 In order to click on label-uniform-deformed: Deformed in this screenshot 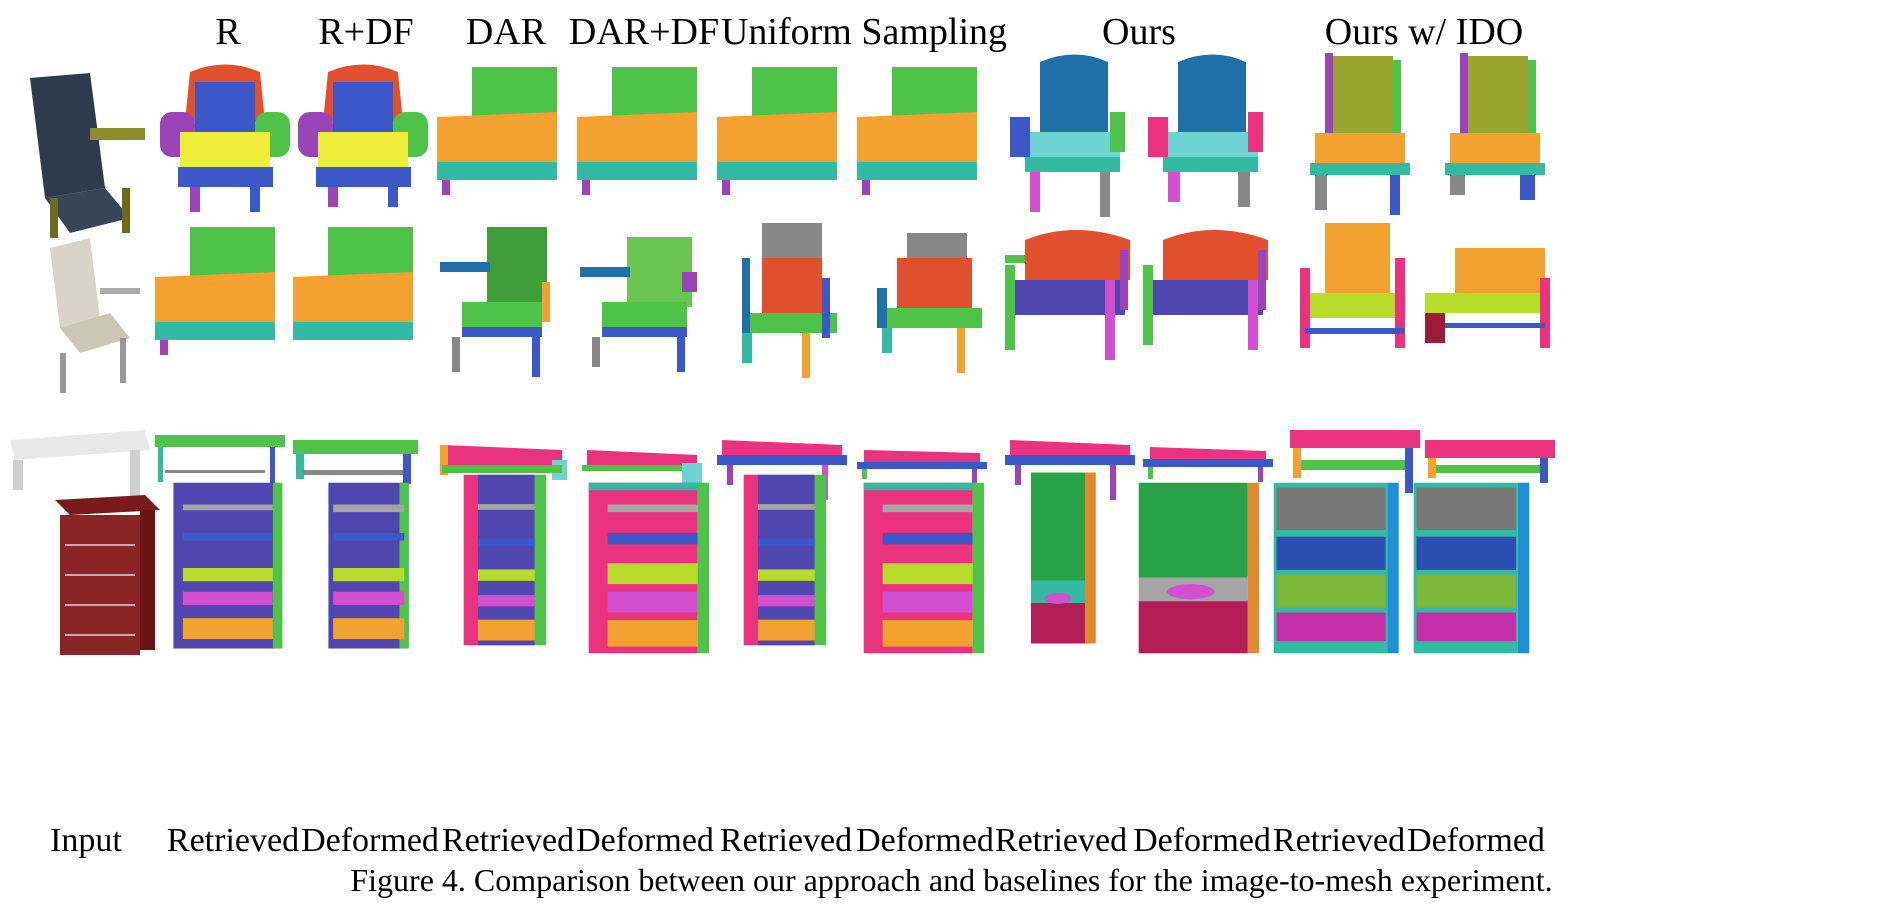, I will do `click(925, 840)`.